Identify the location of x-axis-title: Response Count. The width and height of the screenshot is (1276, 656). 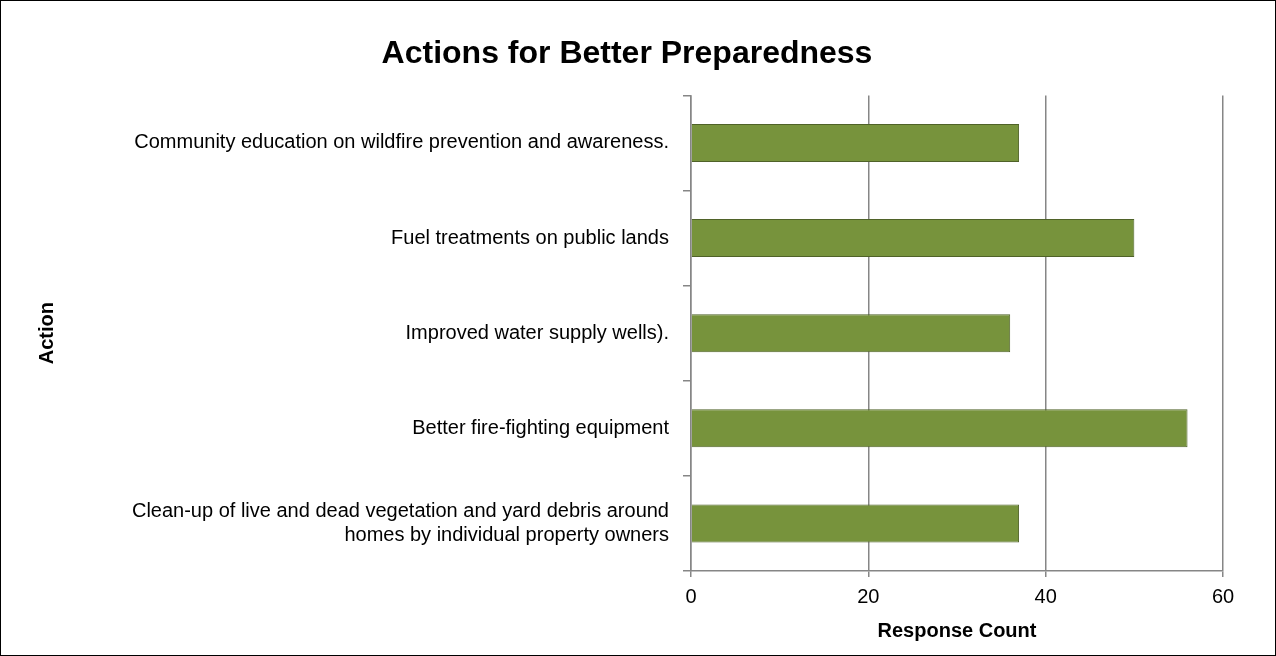
(957, 629).